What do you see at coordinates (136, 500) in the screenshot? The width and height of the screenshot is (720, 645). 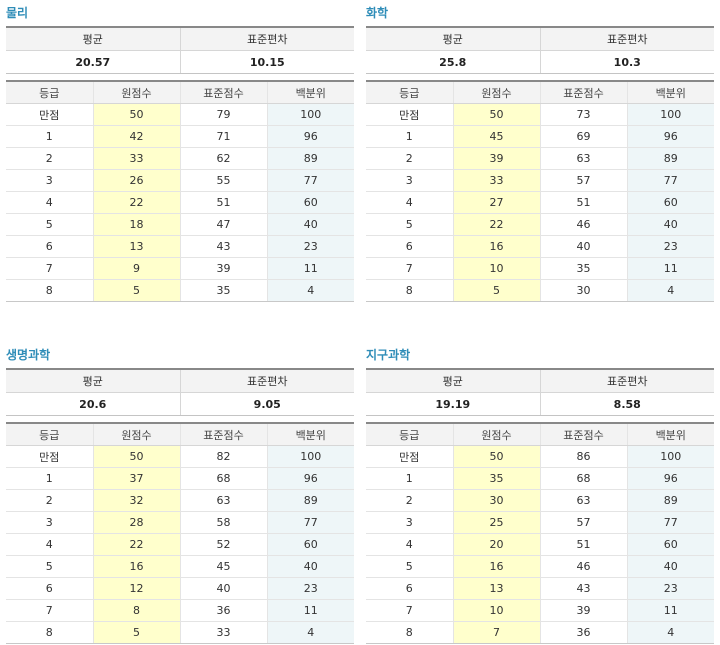 I see `raw-score-cell: 32` at bounding box center [136, 500].